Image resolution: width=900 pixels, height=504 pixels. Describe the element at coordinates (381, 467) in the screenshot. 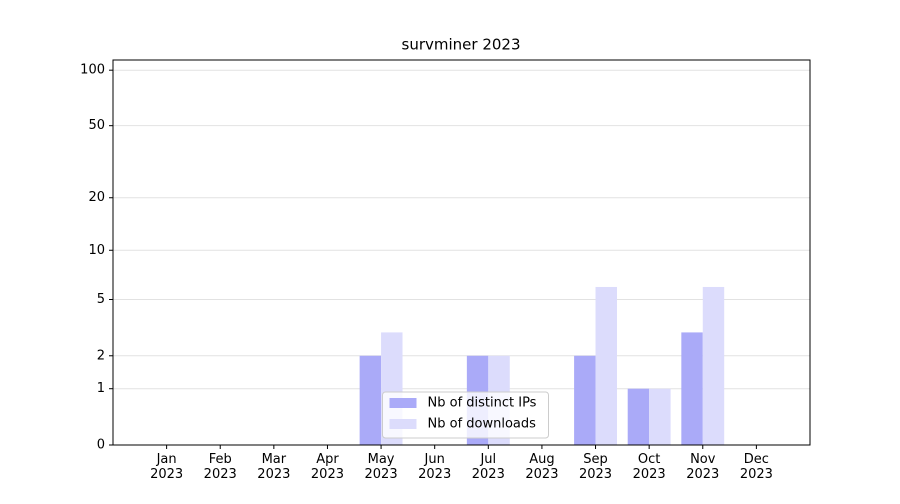

I see `x-tick-label: May 2023` at that location.